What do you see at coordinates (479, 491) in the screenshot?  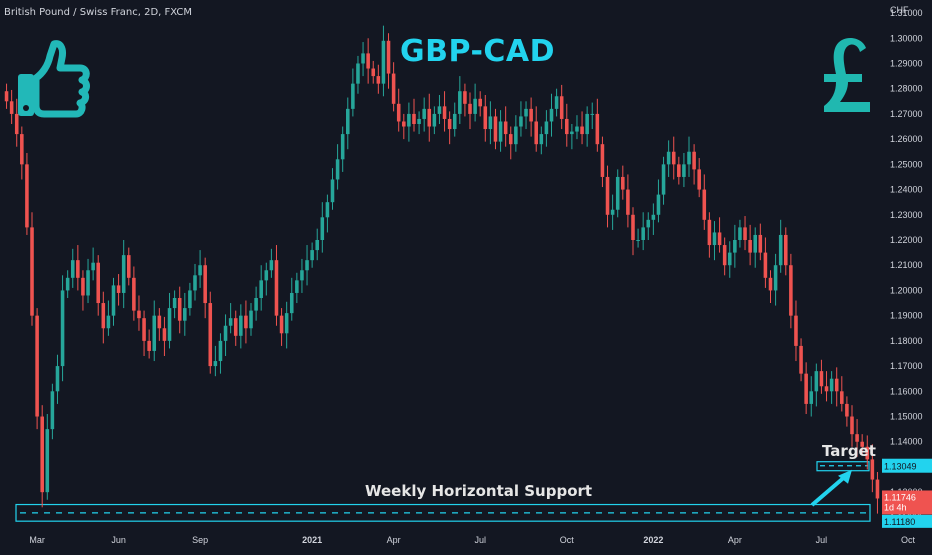 I see `support-label: Weekly Horizontal Support` at bounding box center [479, 491].